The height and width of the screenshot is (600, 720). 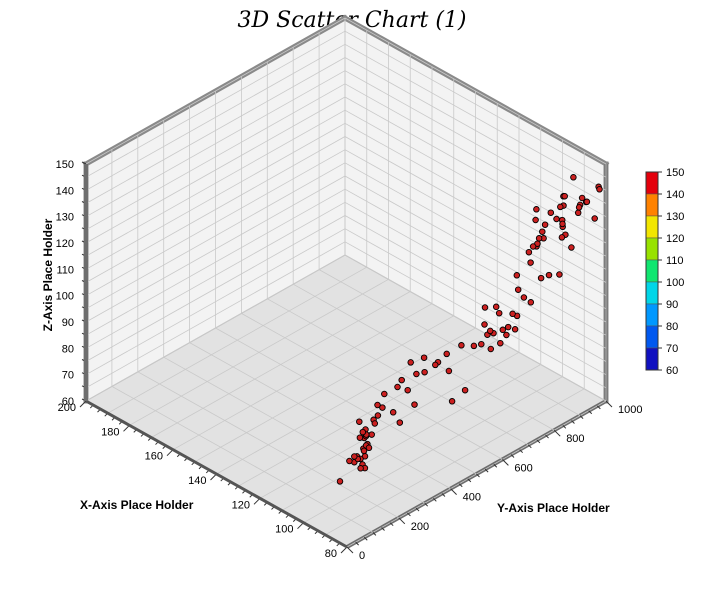 I want to click on z-tick-label: 140, so click(x=65, y=191).